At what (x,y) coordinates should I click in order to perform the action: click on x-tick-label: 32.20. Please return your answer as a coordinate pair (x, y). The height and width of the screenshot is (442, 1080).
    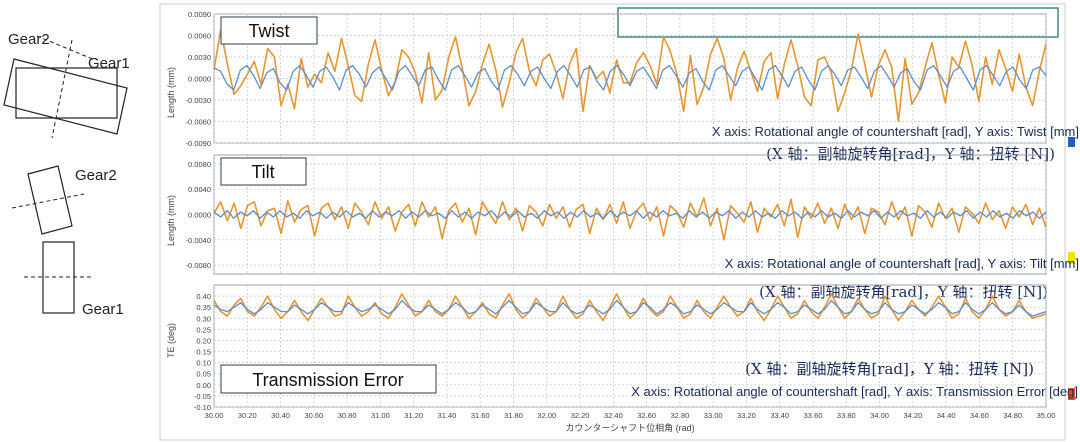
    Looking at the image, I should click on (580, 415).